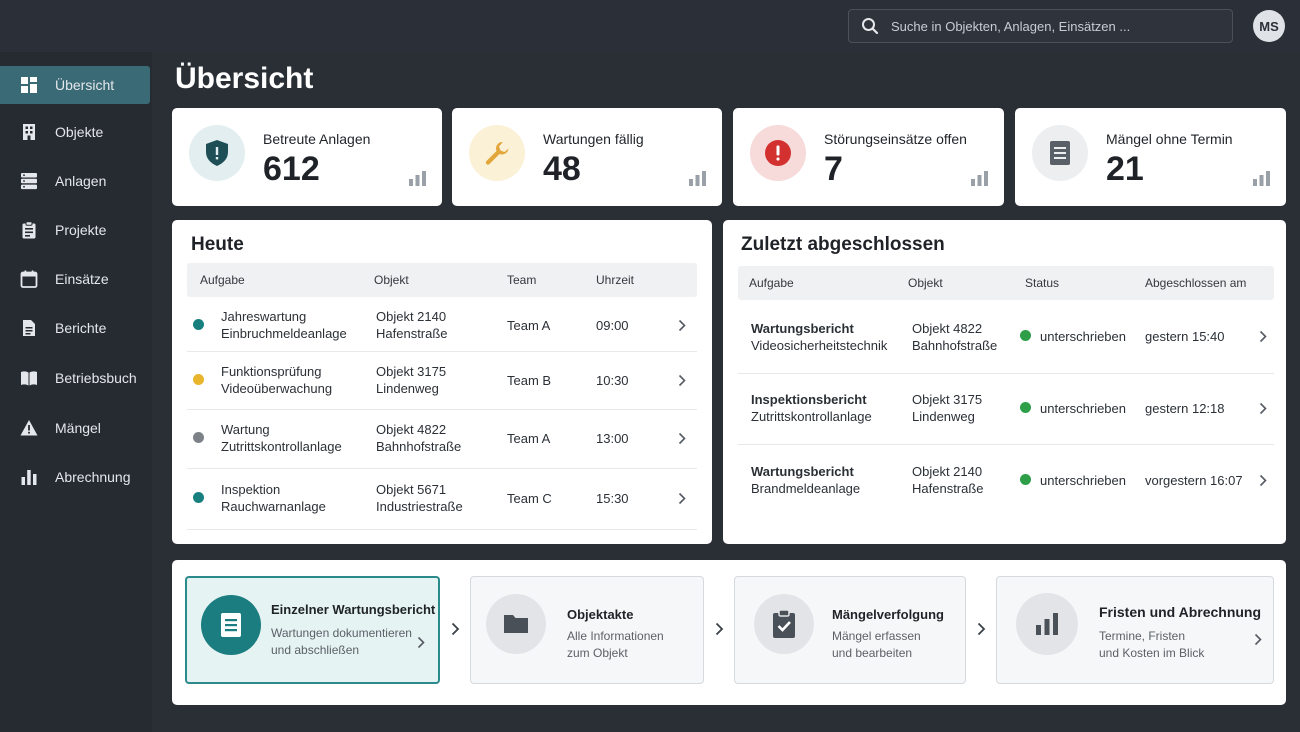  I want to click on kpi-value: 48, so click(562, 169).